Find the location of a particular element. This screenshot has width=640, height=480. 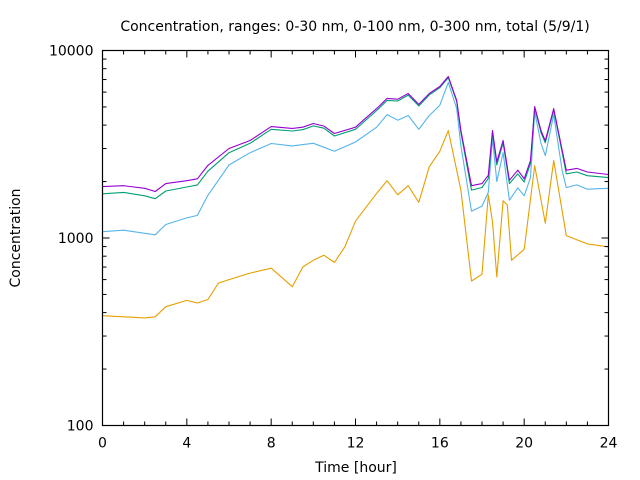

y-tick-label: 100 is located at coordinates (80, 427).